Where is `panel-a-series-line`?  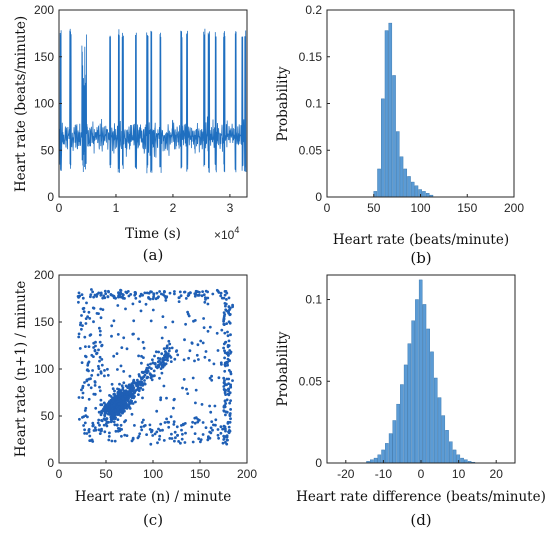
panel-a-series-line is located at coordinates (152, 101).